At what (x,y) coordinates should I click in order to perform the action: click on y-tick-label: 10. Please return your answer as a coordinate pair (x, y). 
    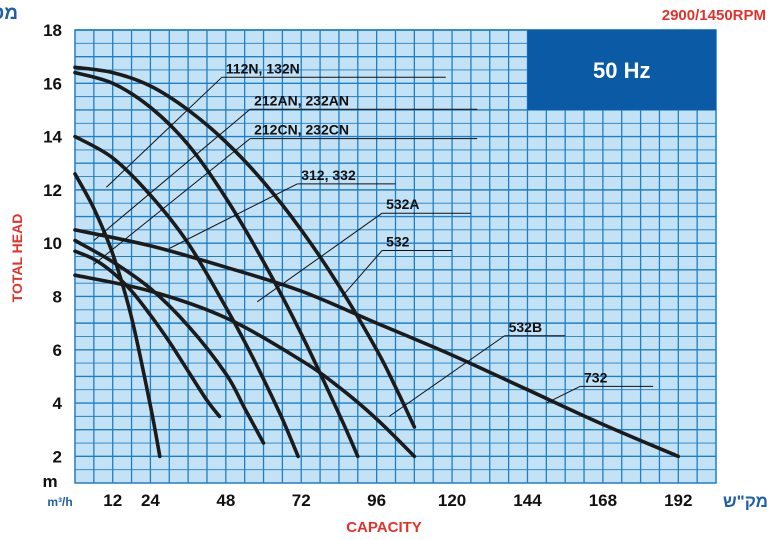
    Looking at the image, I should click on (52, 243).